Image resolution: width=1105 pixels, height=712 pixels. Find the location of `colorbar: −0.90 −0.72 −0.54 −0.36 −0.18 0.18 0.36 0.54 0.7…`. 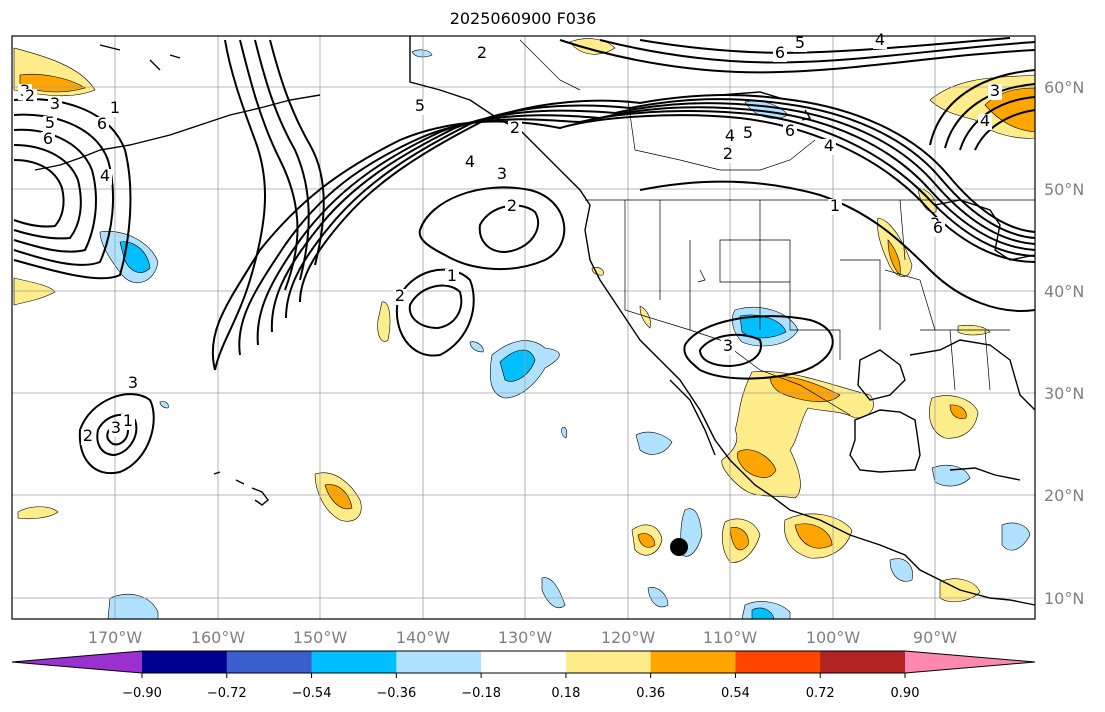

colorbar: −0.90 −0.72 −0.54 −0.36 −0.18 0.18 0.36 0.54 0.7… is located at coordinates (523, 675).